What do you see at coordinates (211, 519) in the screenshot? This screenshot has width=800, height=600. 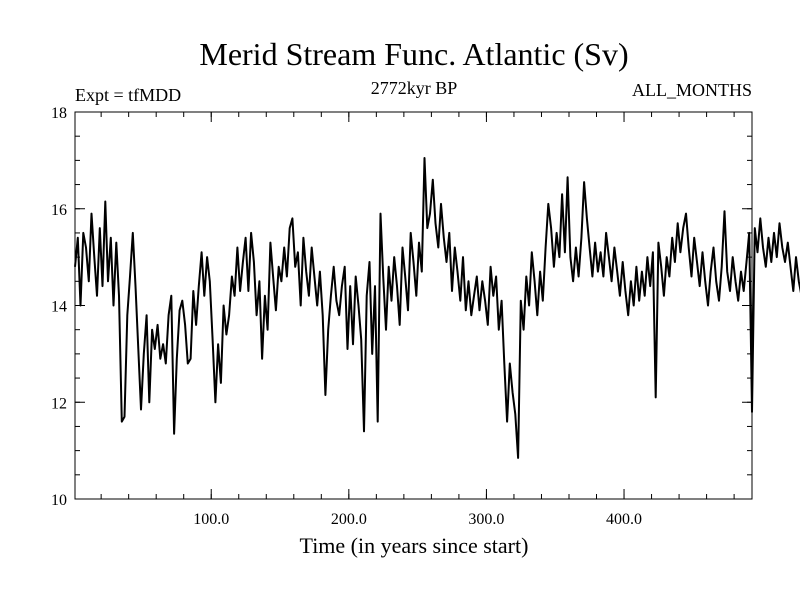 I see `x-tick-label: 100.0` at bounding box center [211, 519].